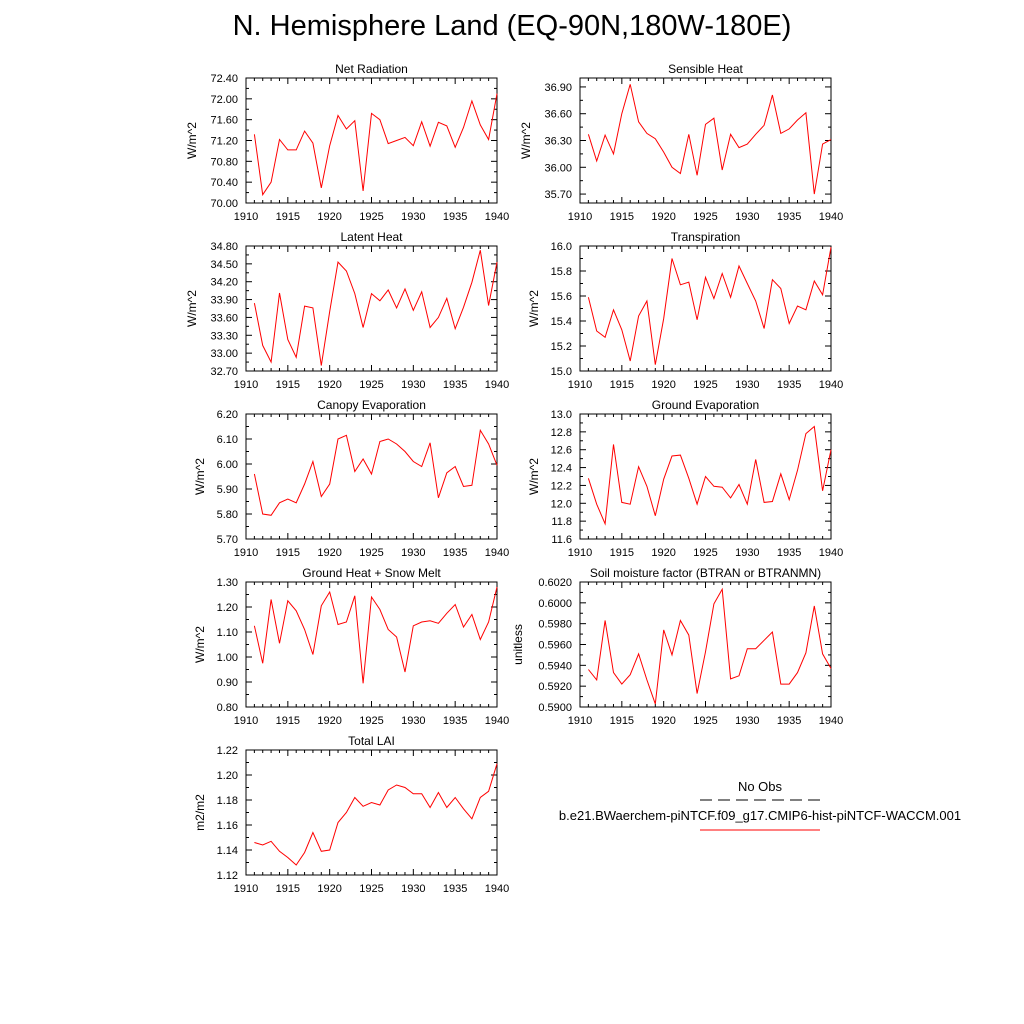  I want to click on y-tick-label: 12.2, so click(561, 486).